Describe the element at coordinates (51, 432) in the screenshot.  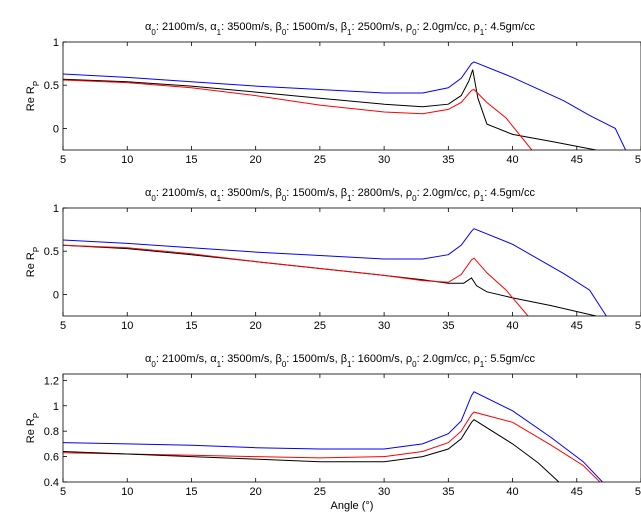
I see `y-tick-label: 0.8` at that location.